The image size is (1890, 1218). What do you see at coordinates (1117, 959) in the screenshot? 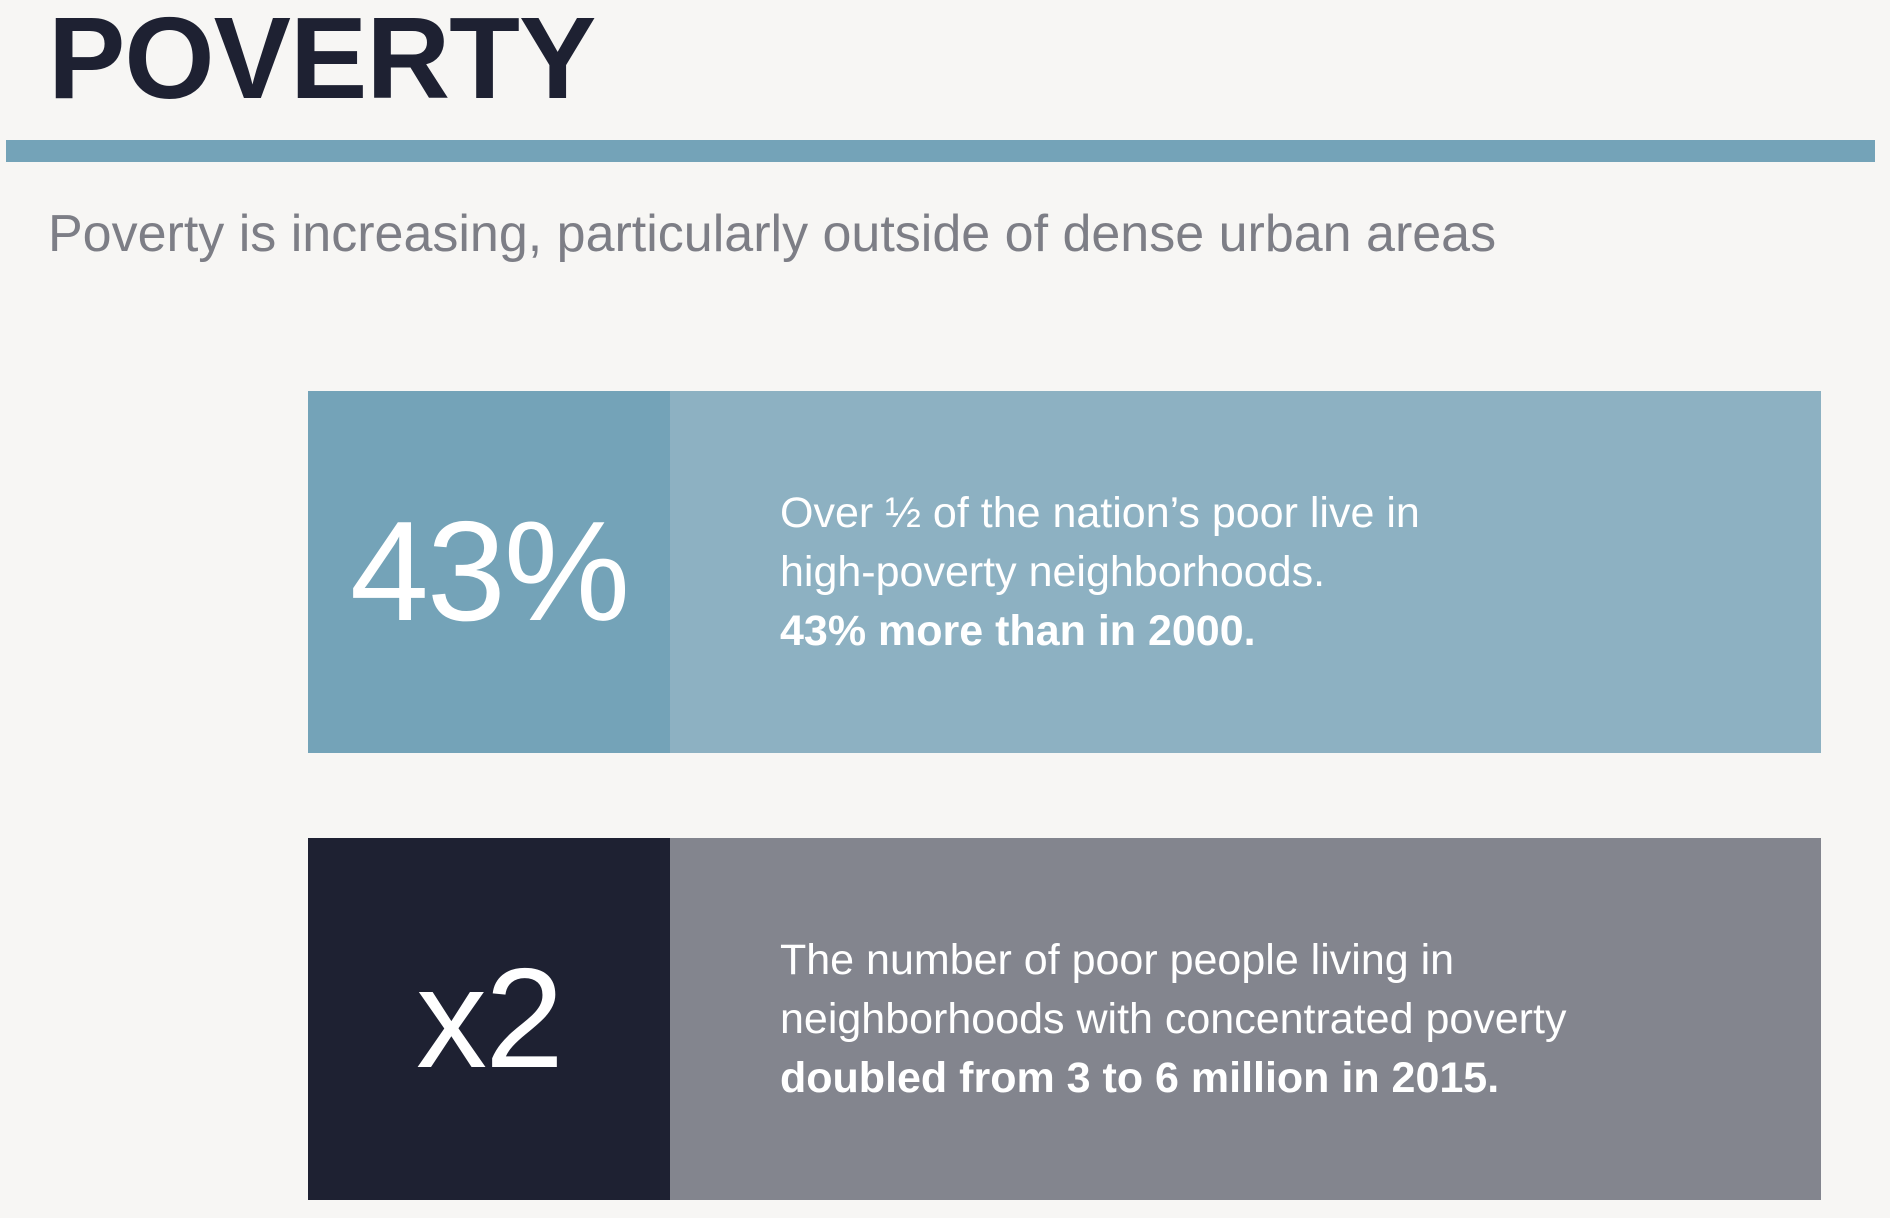
I see `stat-description-line: The number of poor people living in` at bounding box center [1117, 959].